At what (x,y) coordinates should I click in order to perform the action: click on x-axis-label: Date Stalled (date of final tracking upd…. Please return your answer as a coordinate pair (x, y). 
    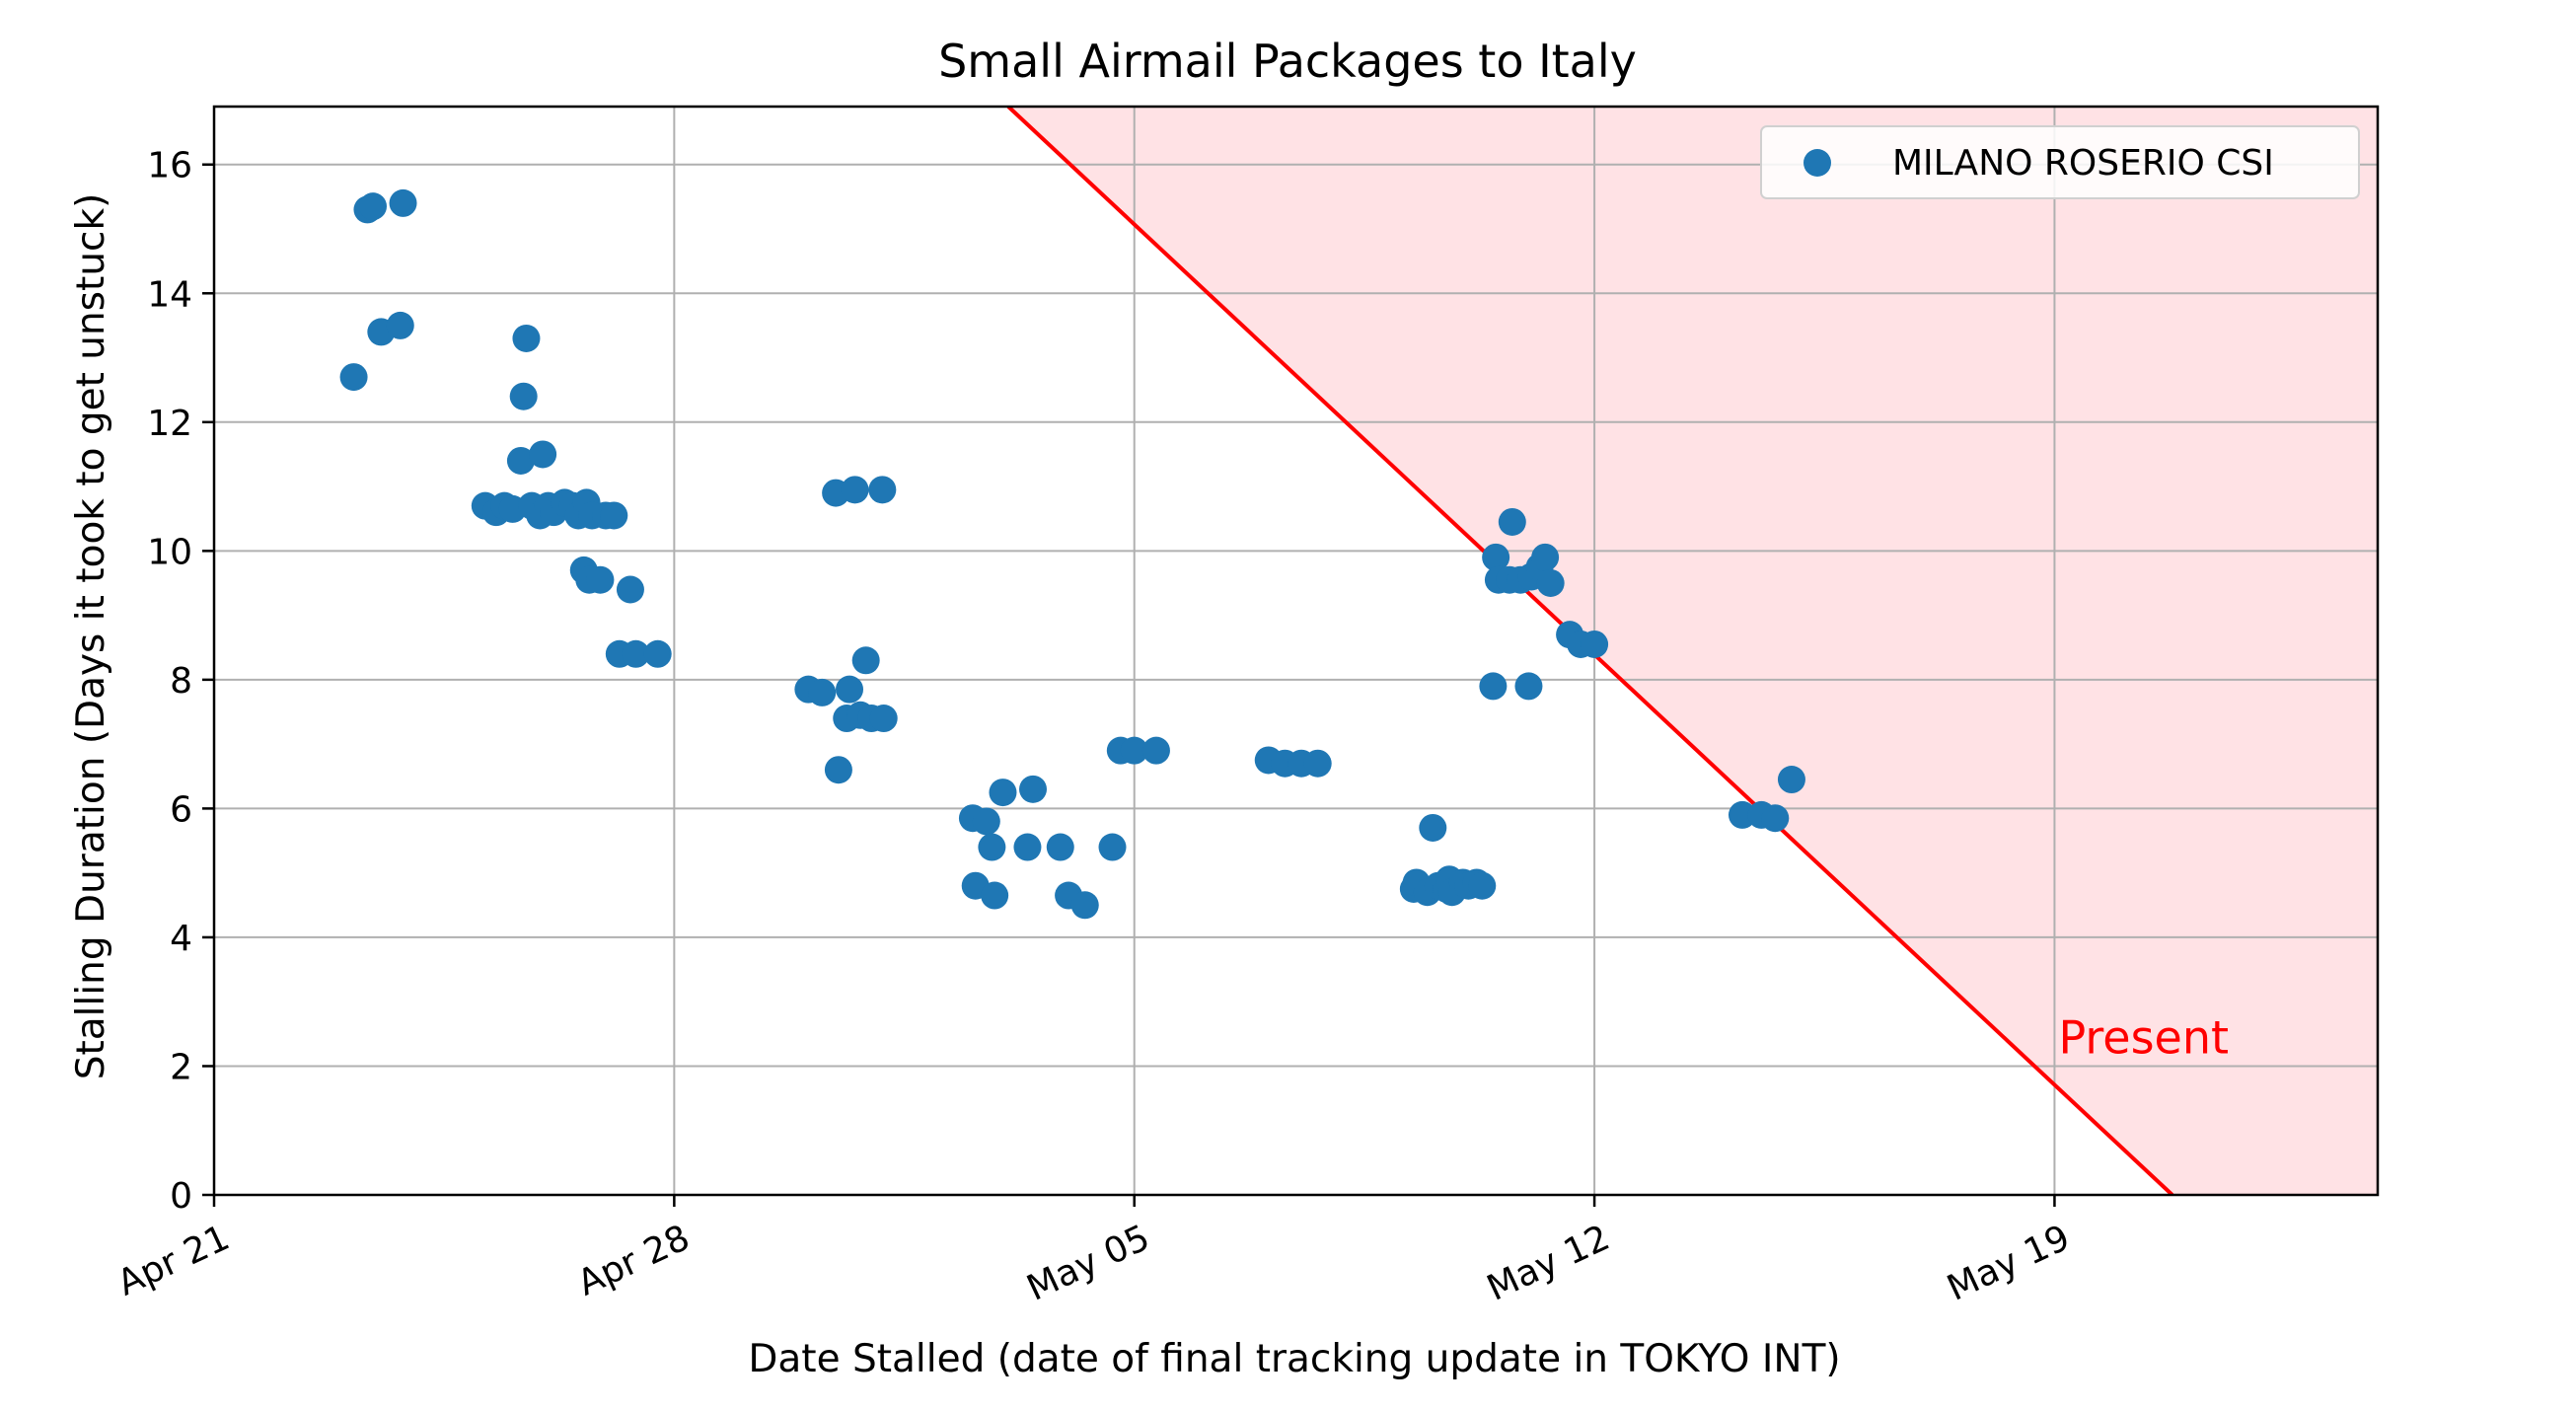
    Looking at the image, I should click on (1294, 1359).